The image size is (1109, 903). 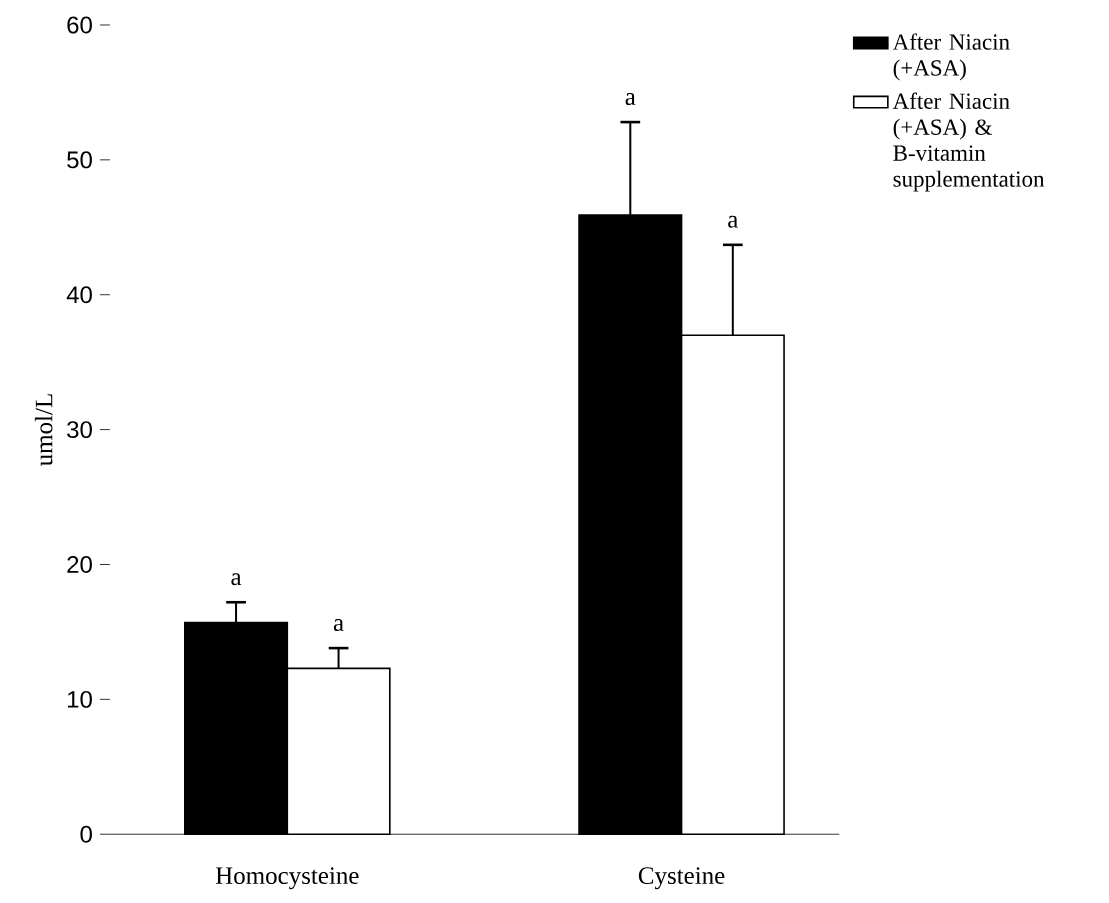 What do you see at coordinates (951, 57) in the screenshot?
I see `legend-label: After Niacin (+ASA)` at bounding box center [951, 57].